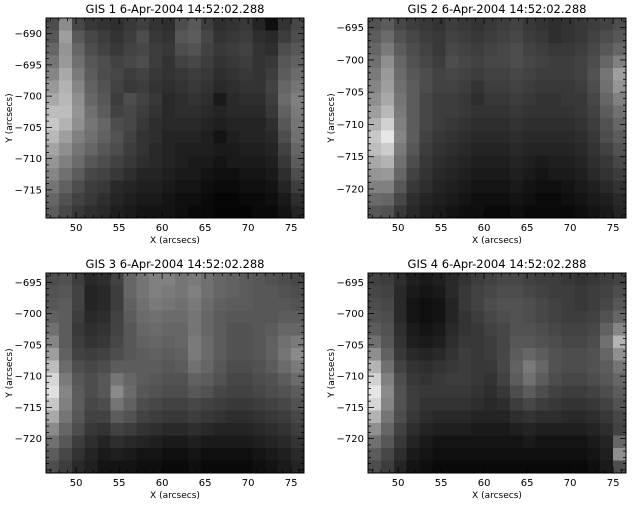 This screenshot has height=512, width=640. Describe the element at coordinates (613, 483) in the screenshot. I see `x-tick-label: 75` at that location.